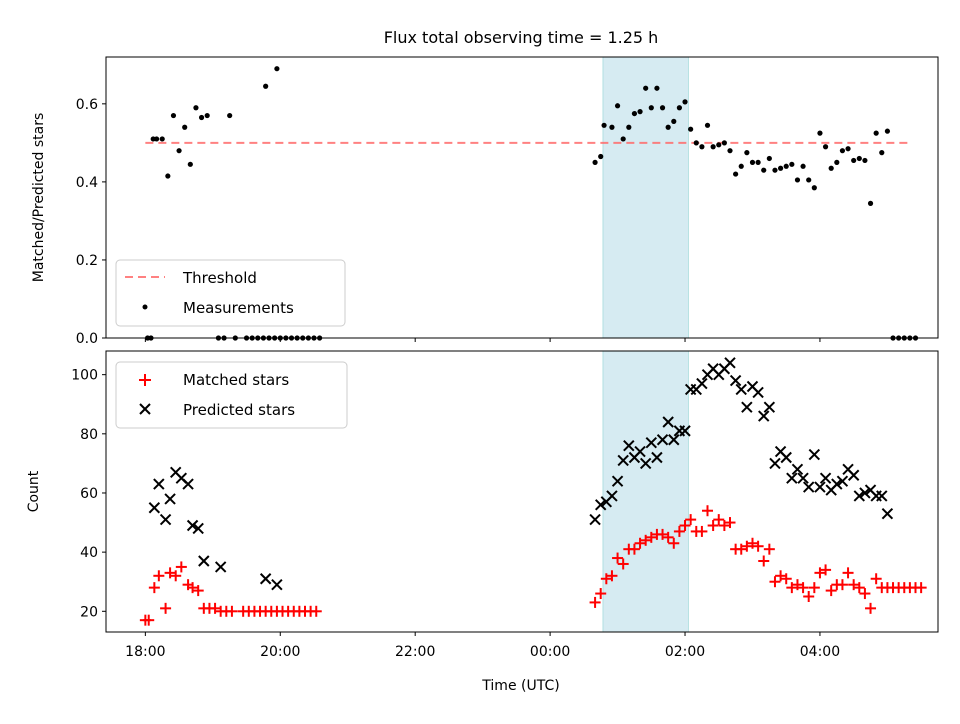 The height and width of the screenshot is (724, 960). What do you see at coordinates (820, 652) in the screenshot?
I see `x-tick-label: 04:00` at bounding box center [820, 652].